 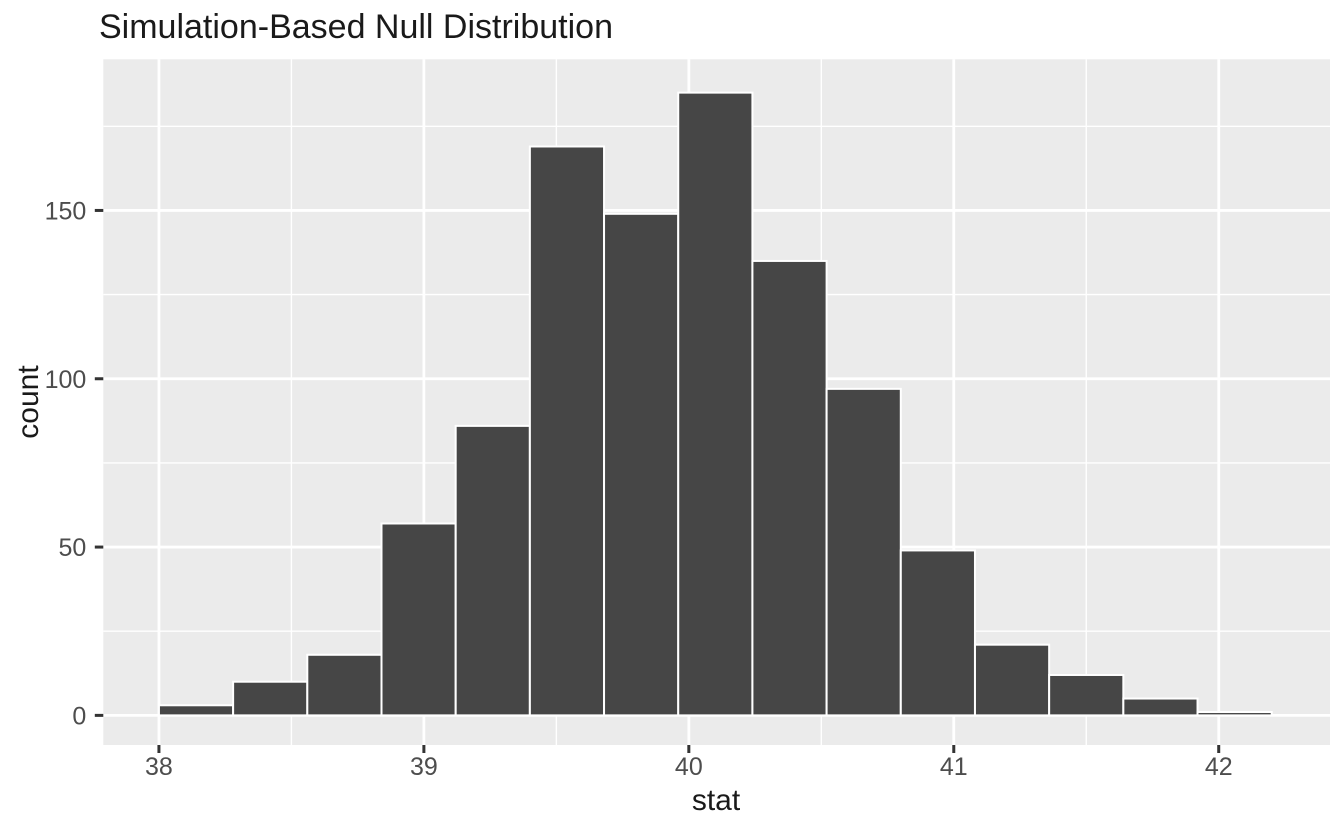 What do you see at coordinates (72, 548) in the screenshot?
I see `y-tick-label: 50` at bounding box center [72, 548].